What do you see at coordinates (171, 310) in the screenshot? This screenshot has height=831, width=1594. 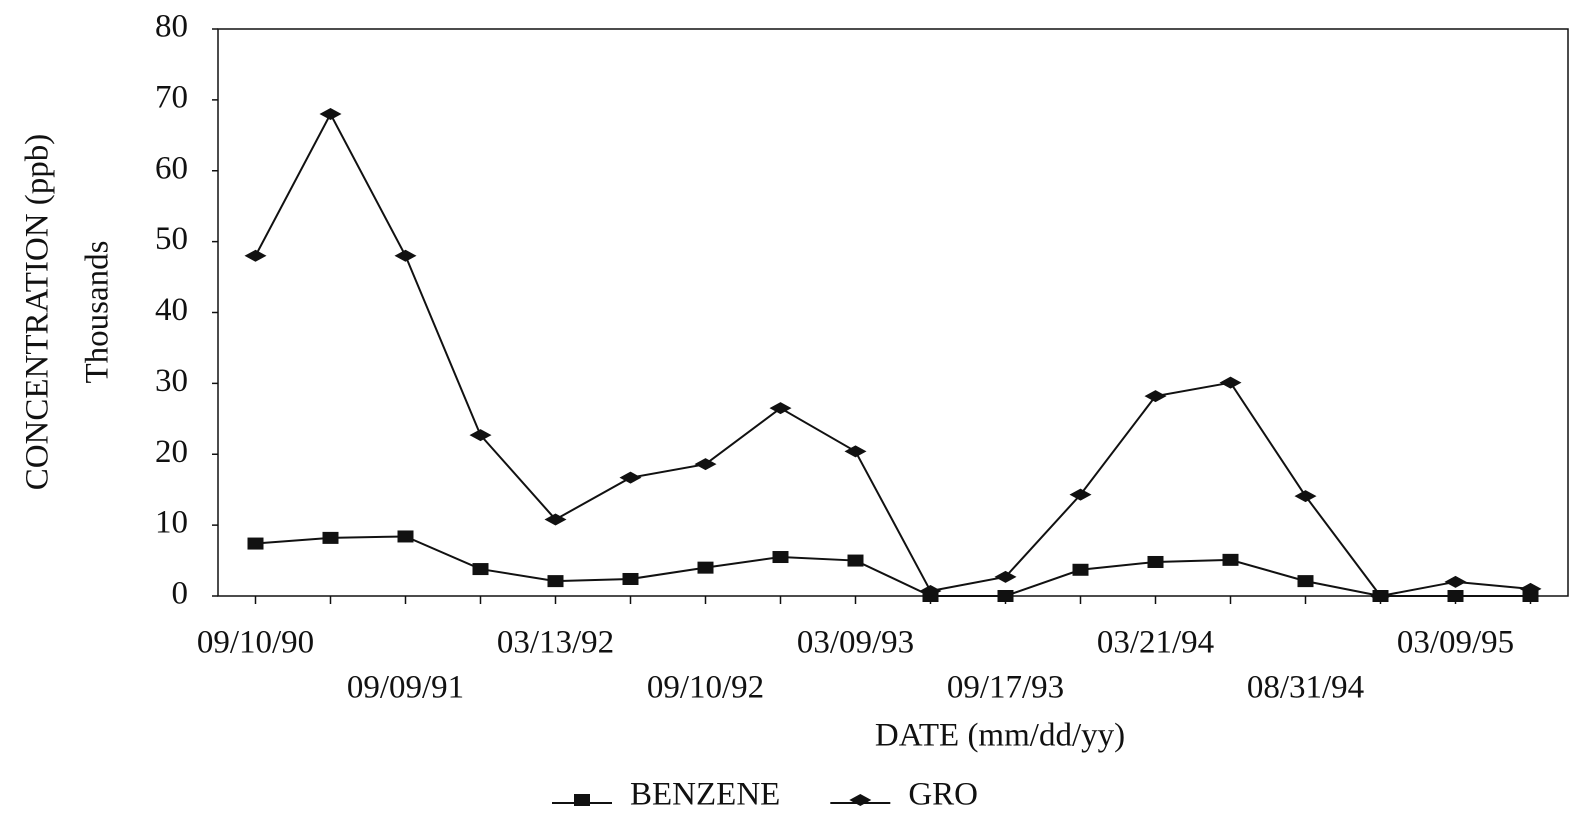 I see `y-tick-label: 40` at bounding box center [171, 310].